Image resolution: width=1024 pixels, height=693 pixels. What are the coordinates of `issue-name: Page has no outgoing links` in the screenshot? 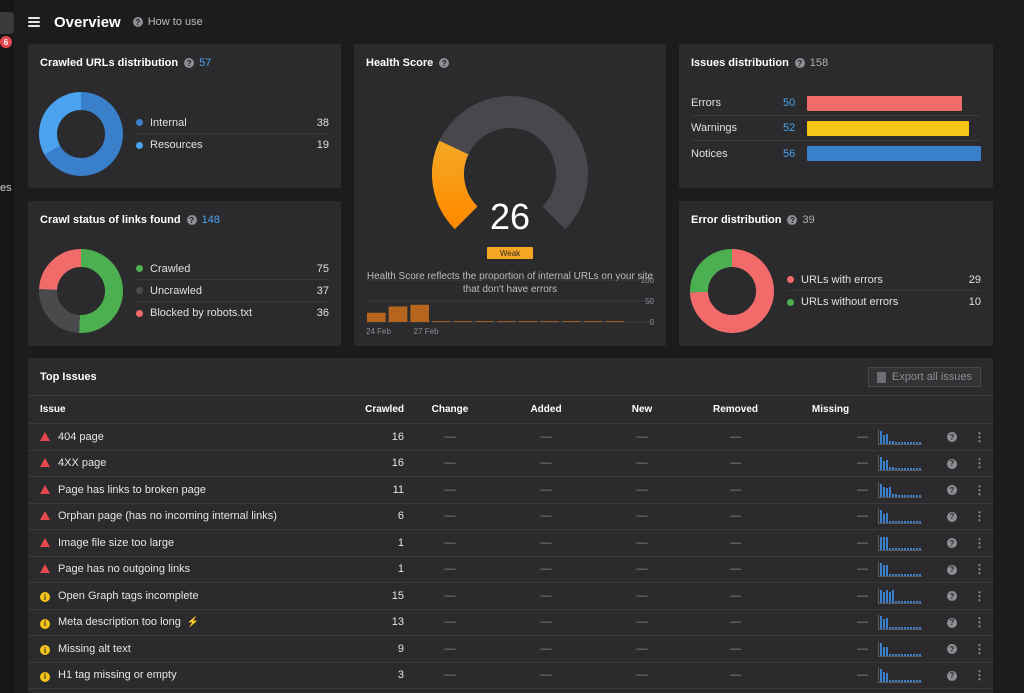 It's located at (124, 569).